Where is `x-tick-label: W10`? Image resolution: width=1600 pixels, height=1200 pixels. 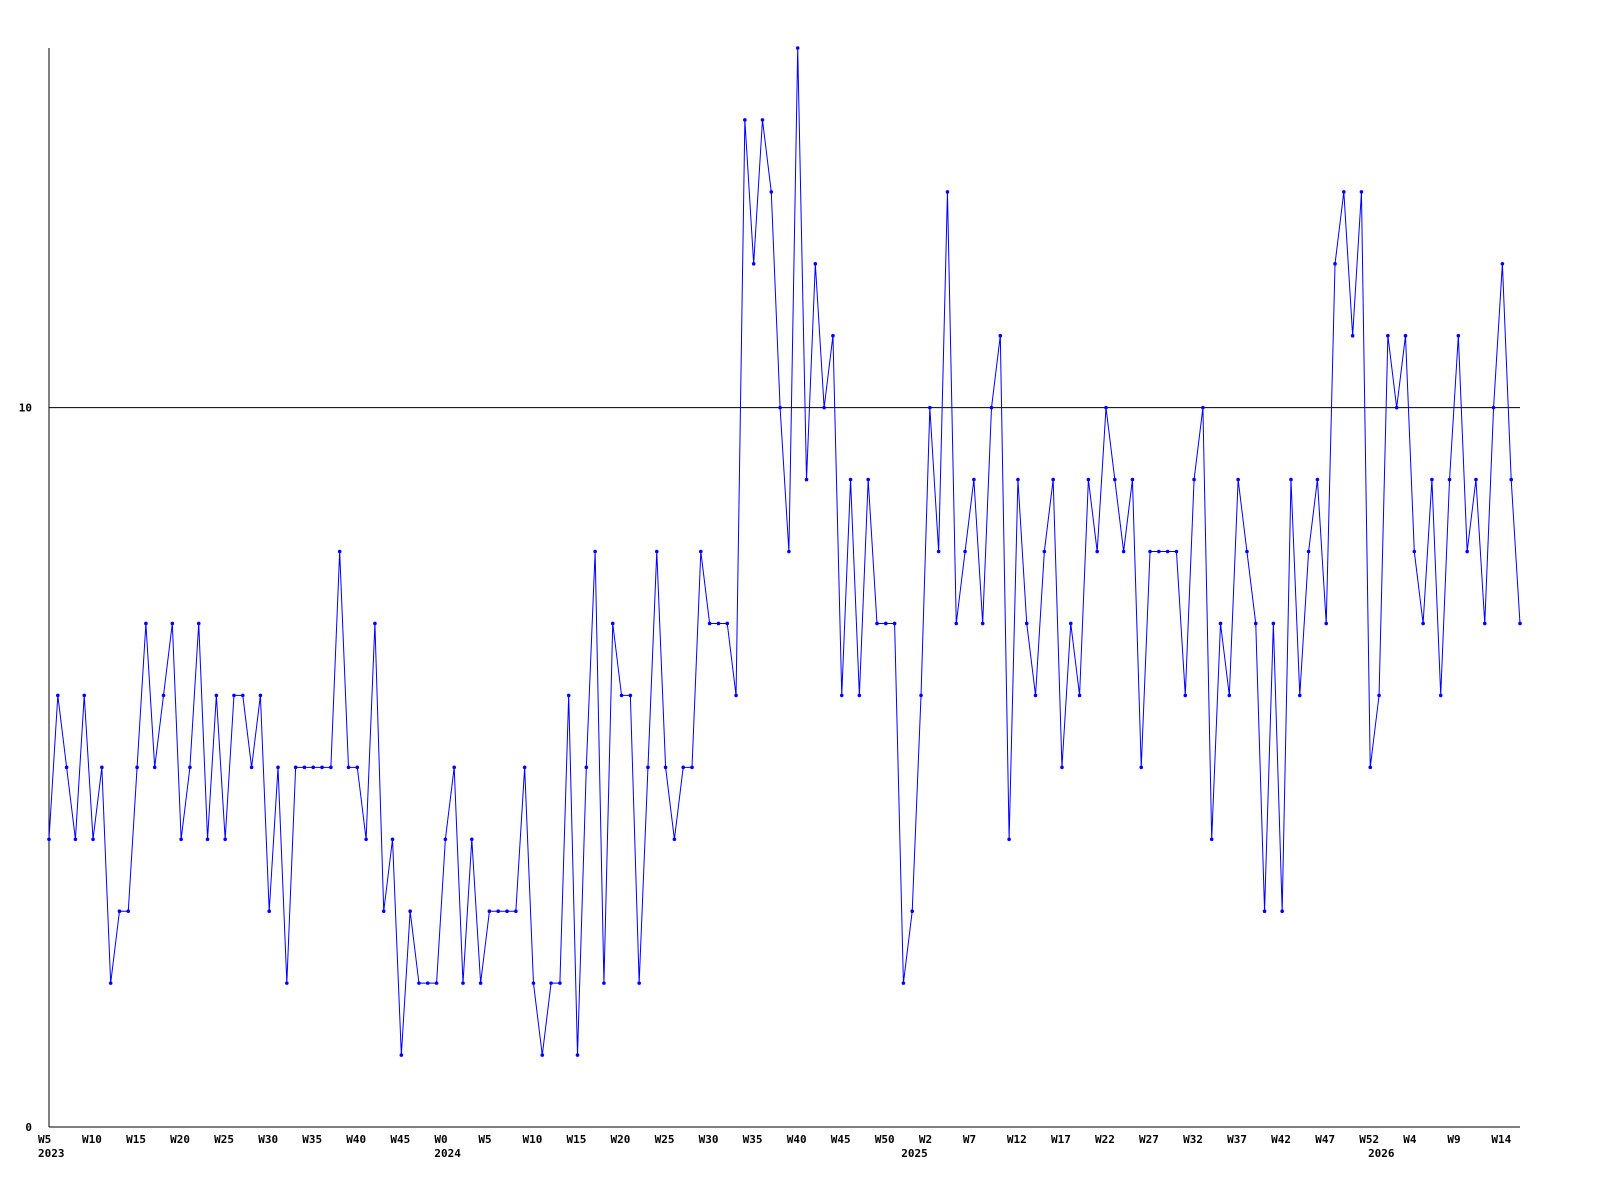
x-tick-label: W10 is located at coordinates (532, 1139).